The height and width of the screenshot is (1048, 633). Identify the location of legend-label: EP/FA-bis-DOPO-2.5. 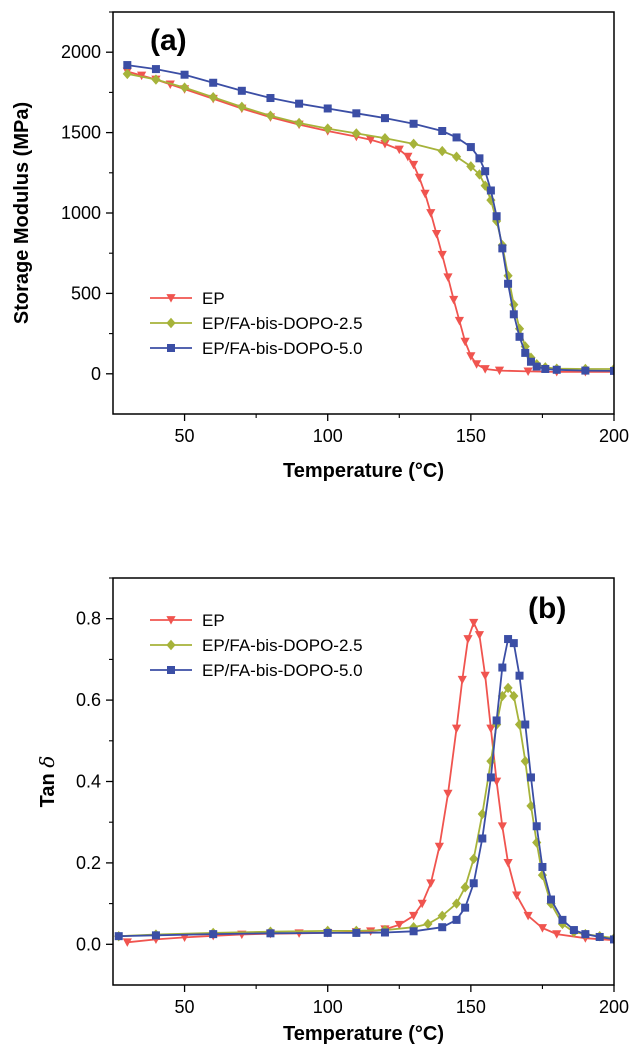
(282, 323).